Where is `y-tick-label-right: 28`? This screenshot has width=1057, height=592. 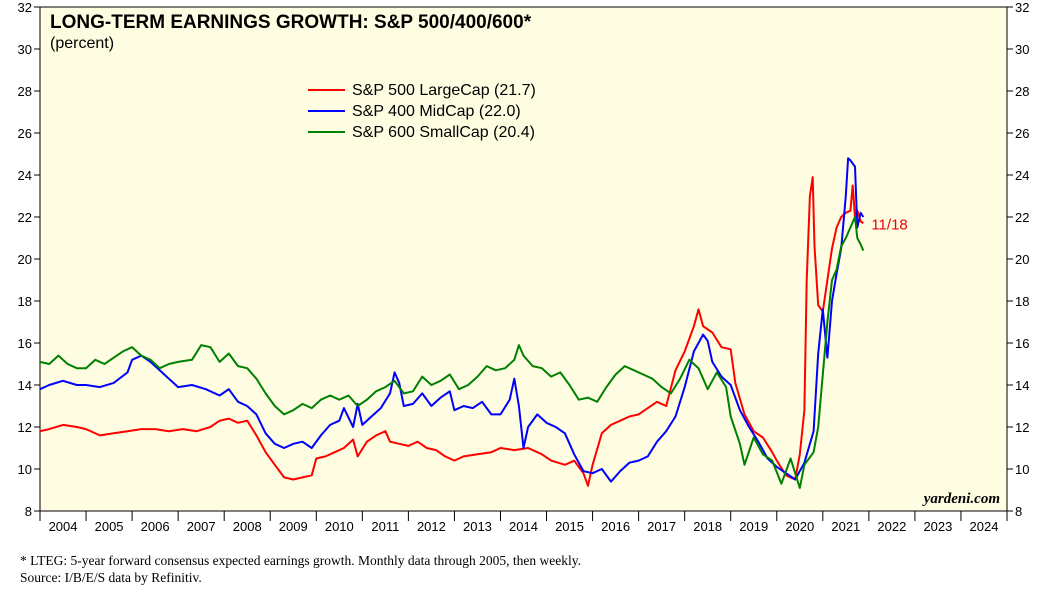 y-tick-label-right: 28 is located at coordinates (1022, 91).